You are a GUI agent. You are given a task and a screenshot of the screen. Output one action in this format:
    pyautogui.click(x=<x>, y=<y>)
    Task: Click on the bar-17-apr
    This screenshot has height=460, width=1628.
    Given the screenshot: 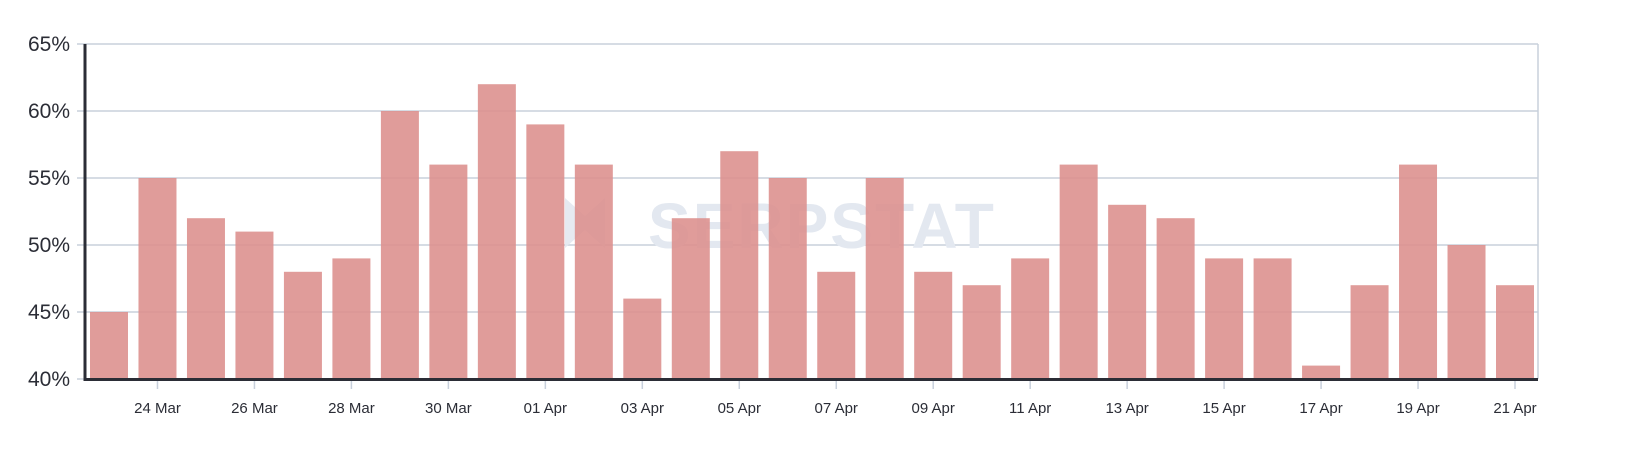 What is the action you would take?
    pyautogui.click(x=1321, y=372)
    